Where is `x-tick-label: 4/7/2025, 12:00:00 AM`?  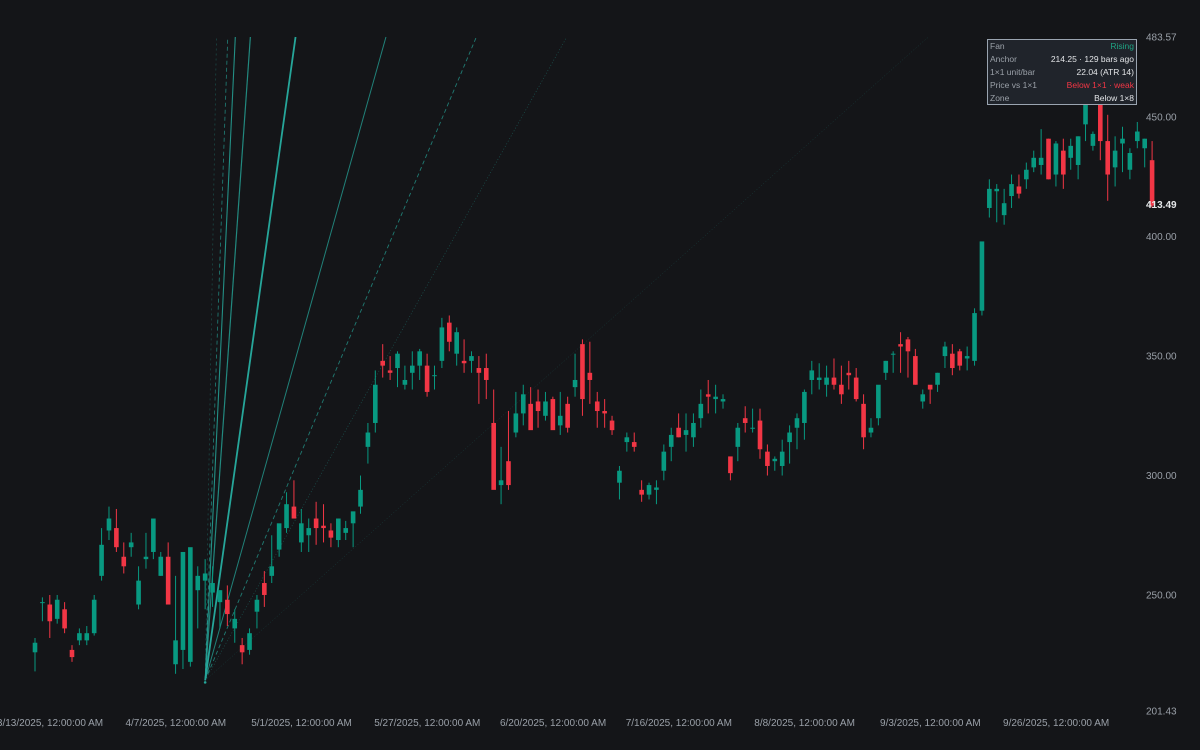
x-tick-label: 4/7/2025, 12:00:00 AM is located at coordinates (175, 723).